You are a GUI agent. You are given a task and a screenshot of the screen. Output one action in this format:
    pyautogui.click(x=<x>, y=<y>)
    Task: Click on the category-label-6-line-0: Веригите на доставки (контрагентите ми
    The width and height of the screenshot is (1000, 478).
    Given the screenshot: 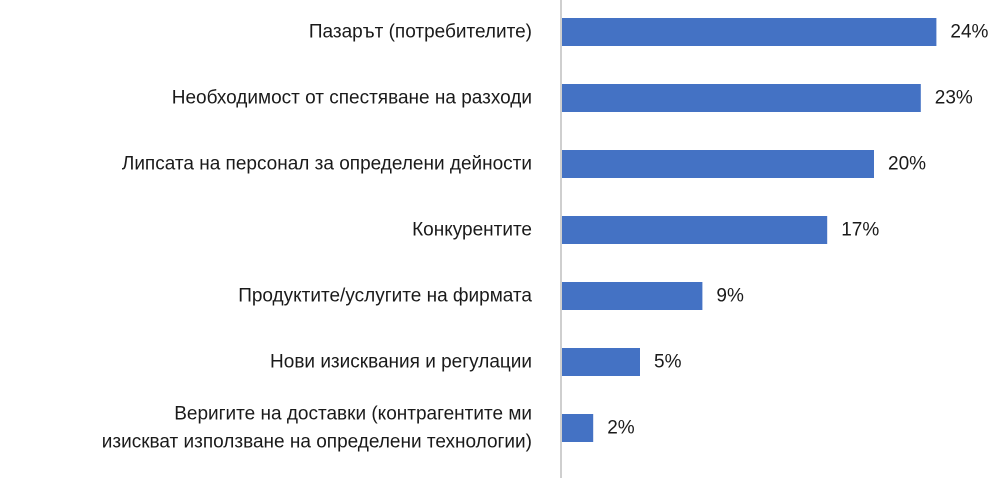 What is the action you would take?
    pyautogui.click(x=353, y=414)
    